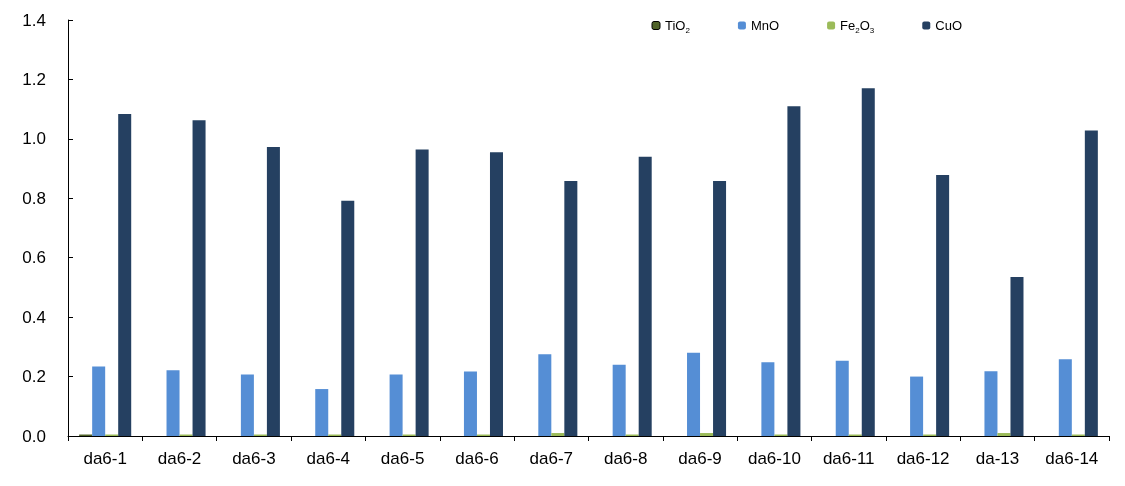 This screenshot has width=1125, height=486. What do you see at coordinates (765, 25) in the screenshot?
I see `legend-label: MnO` at bounding box center [765, 25].